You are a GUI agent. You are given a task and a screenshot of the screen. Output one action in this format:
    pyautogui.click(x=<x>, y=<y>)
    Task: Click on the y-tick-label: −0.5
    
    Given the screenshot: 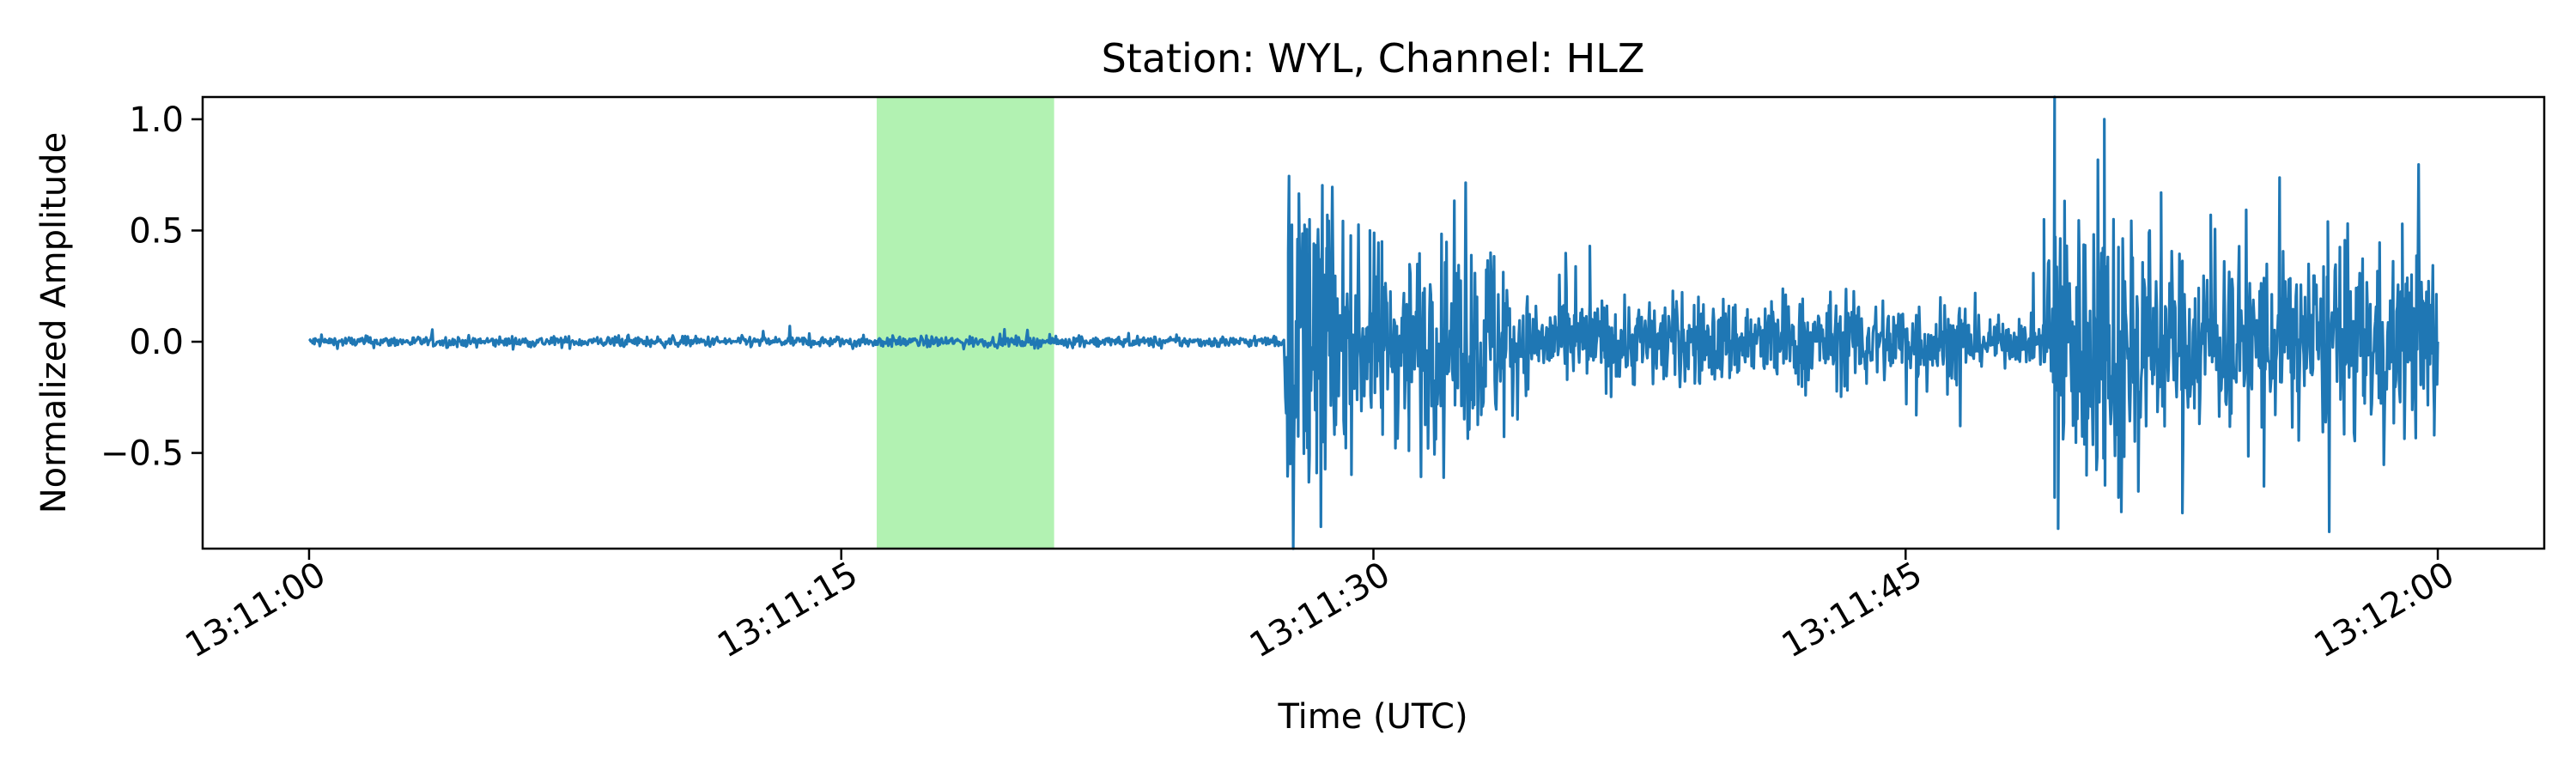 What is the action you would take?
    pyautogui.click(x=142, y=454)
    